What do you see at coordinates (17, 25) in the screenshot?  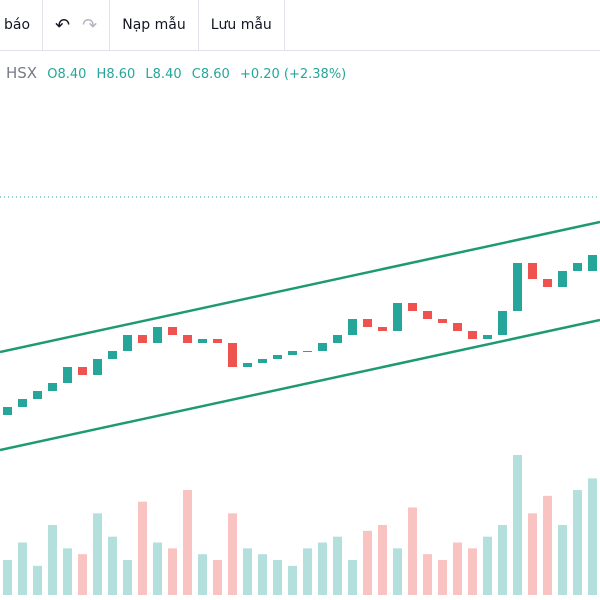 I see `menu-label: báo` at bounding box center [17, 25].